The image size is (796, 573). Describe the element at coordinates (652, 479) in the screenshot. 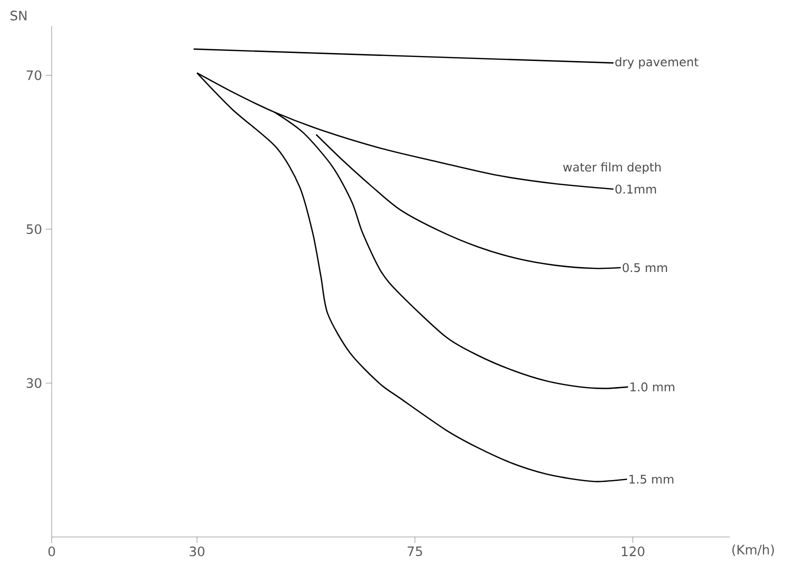

I see `series-label: 1.5 mm` at that location.